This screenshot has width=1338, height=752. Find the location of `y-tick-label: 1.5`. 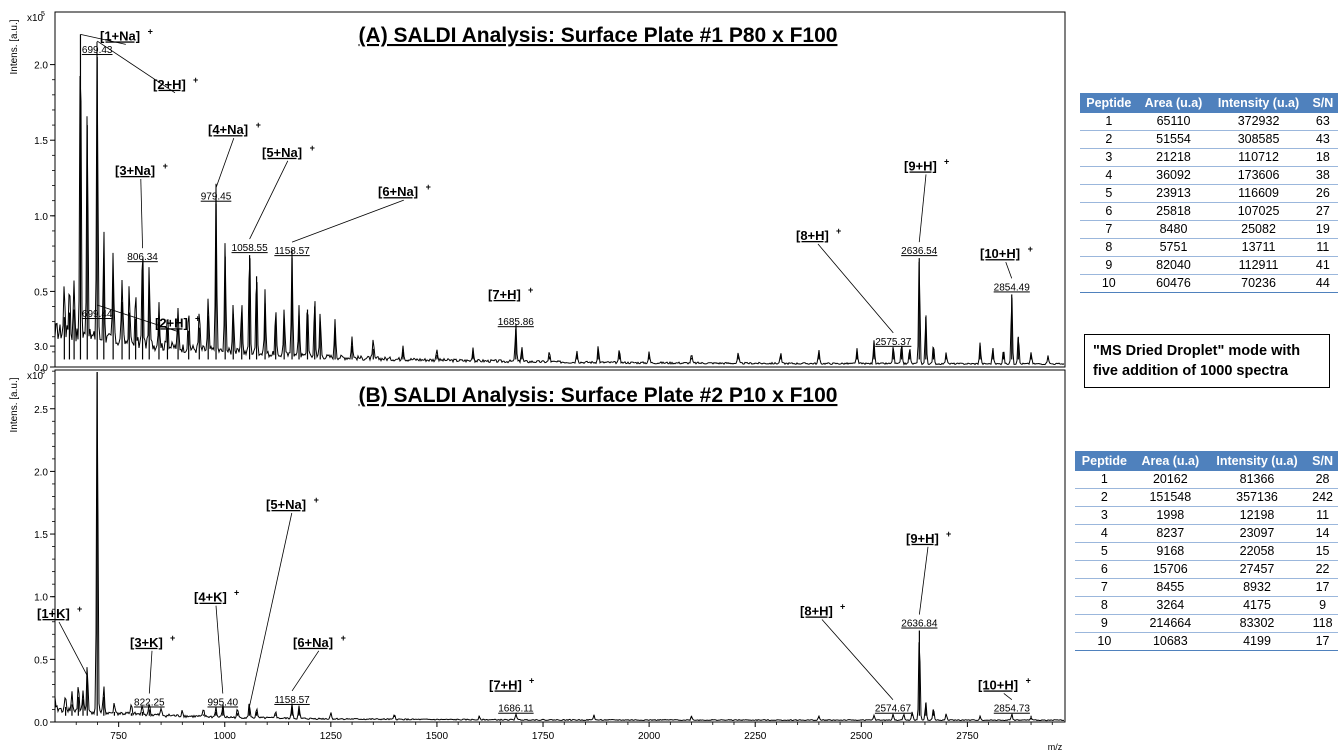

y-tick-label: 1.5 is located at coordinates (41, 141).